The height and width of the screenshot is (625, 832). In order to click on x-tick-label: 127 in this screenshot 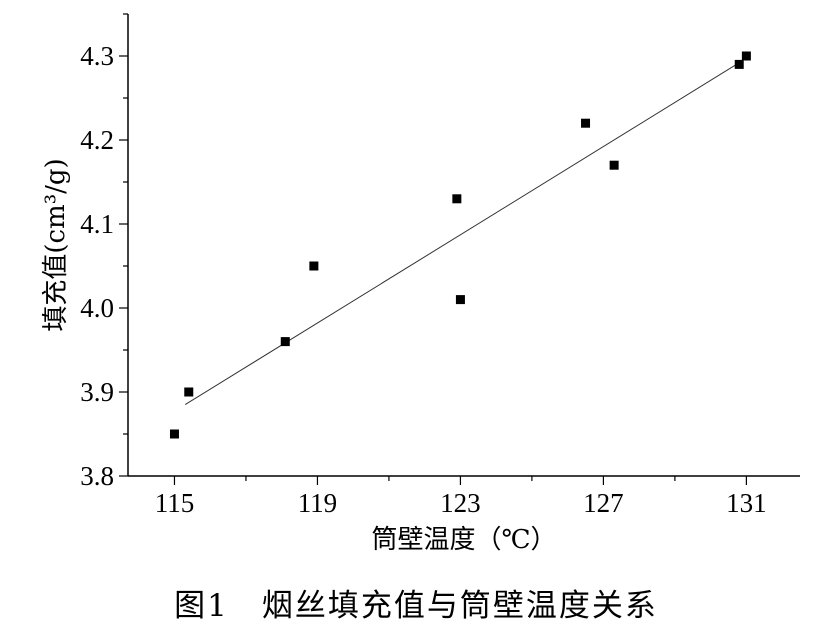, I will do `click(603, 503)`.